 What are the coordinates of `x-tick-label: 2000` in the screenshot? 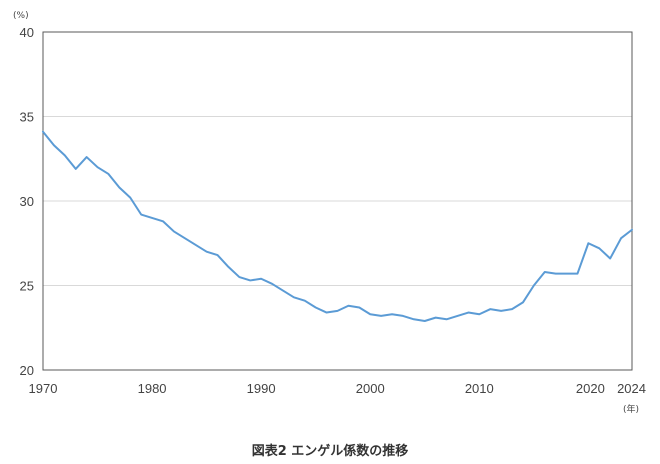 It's located at (370, 388).